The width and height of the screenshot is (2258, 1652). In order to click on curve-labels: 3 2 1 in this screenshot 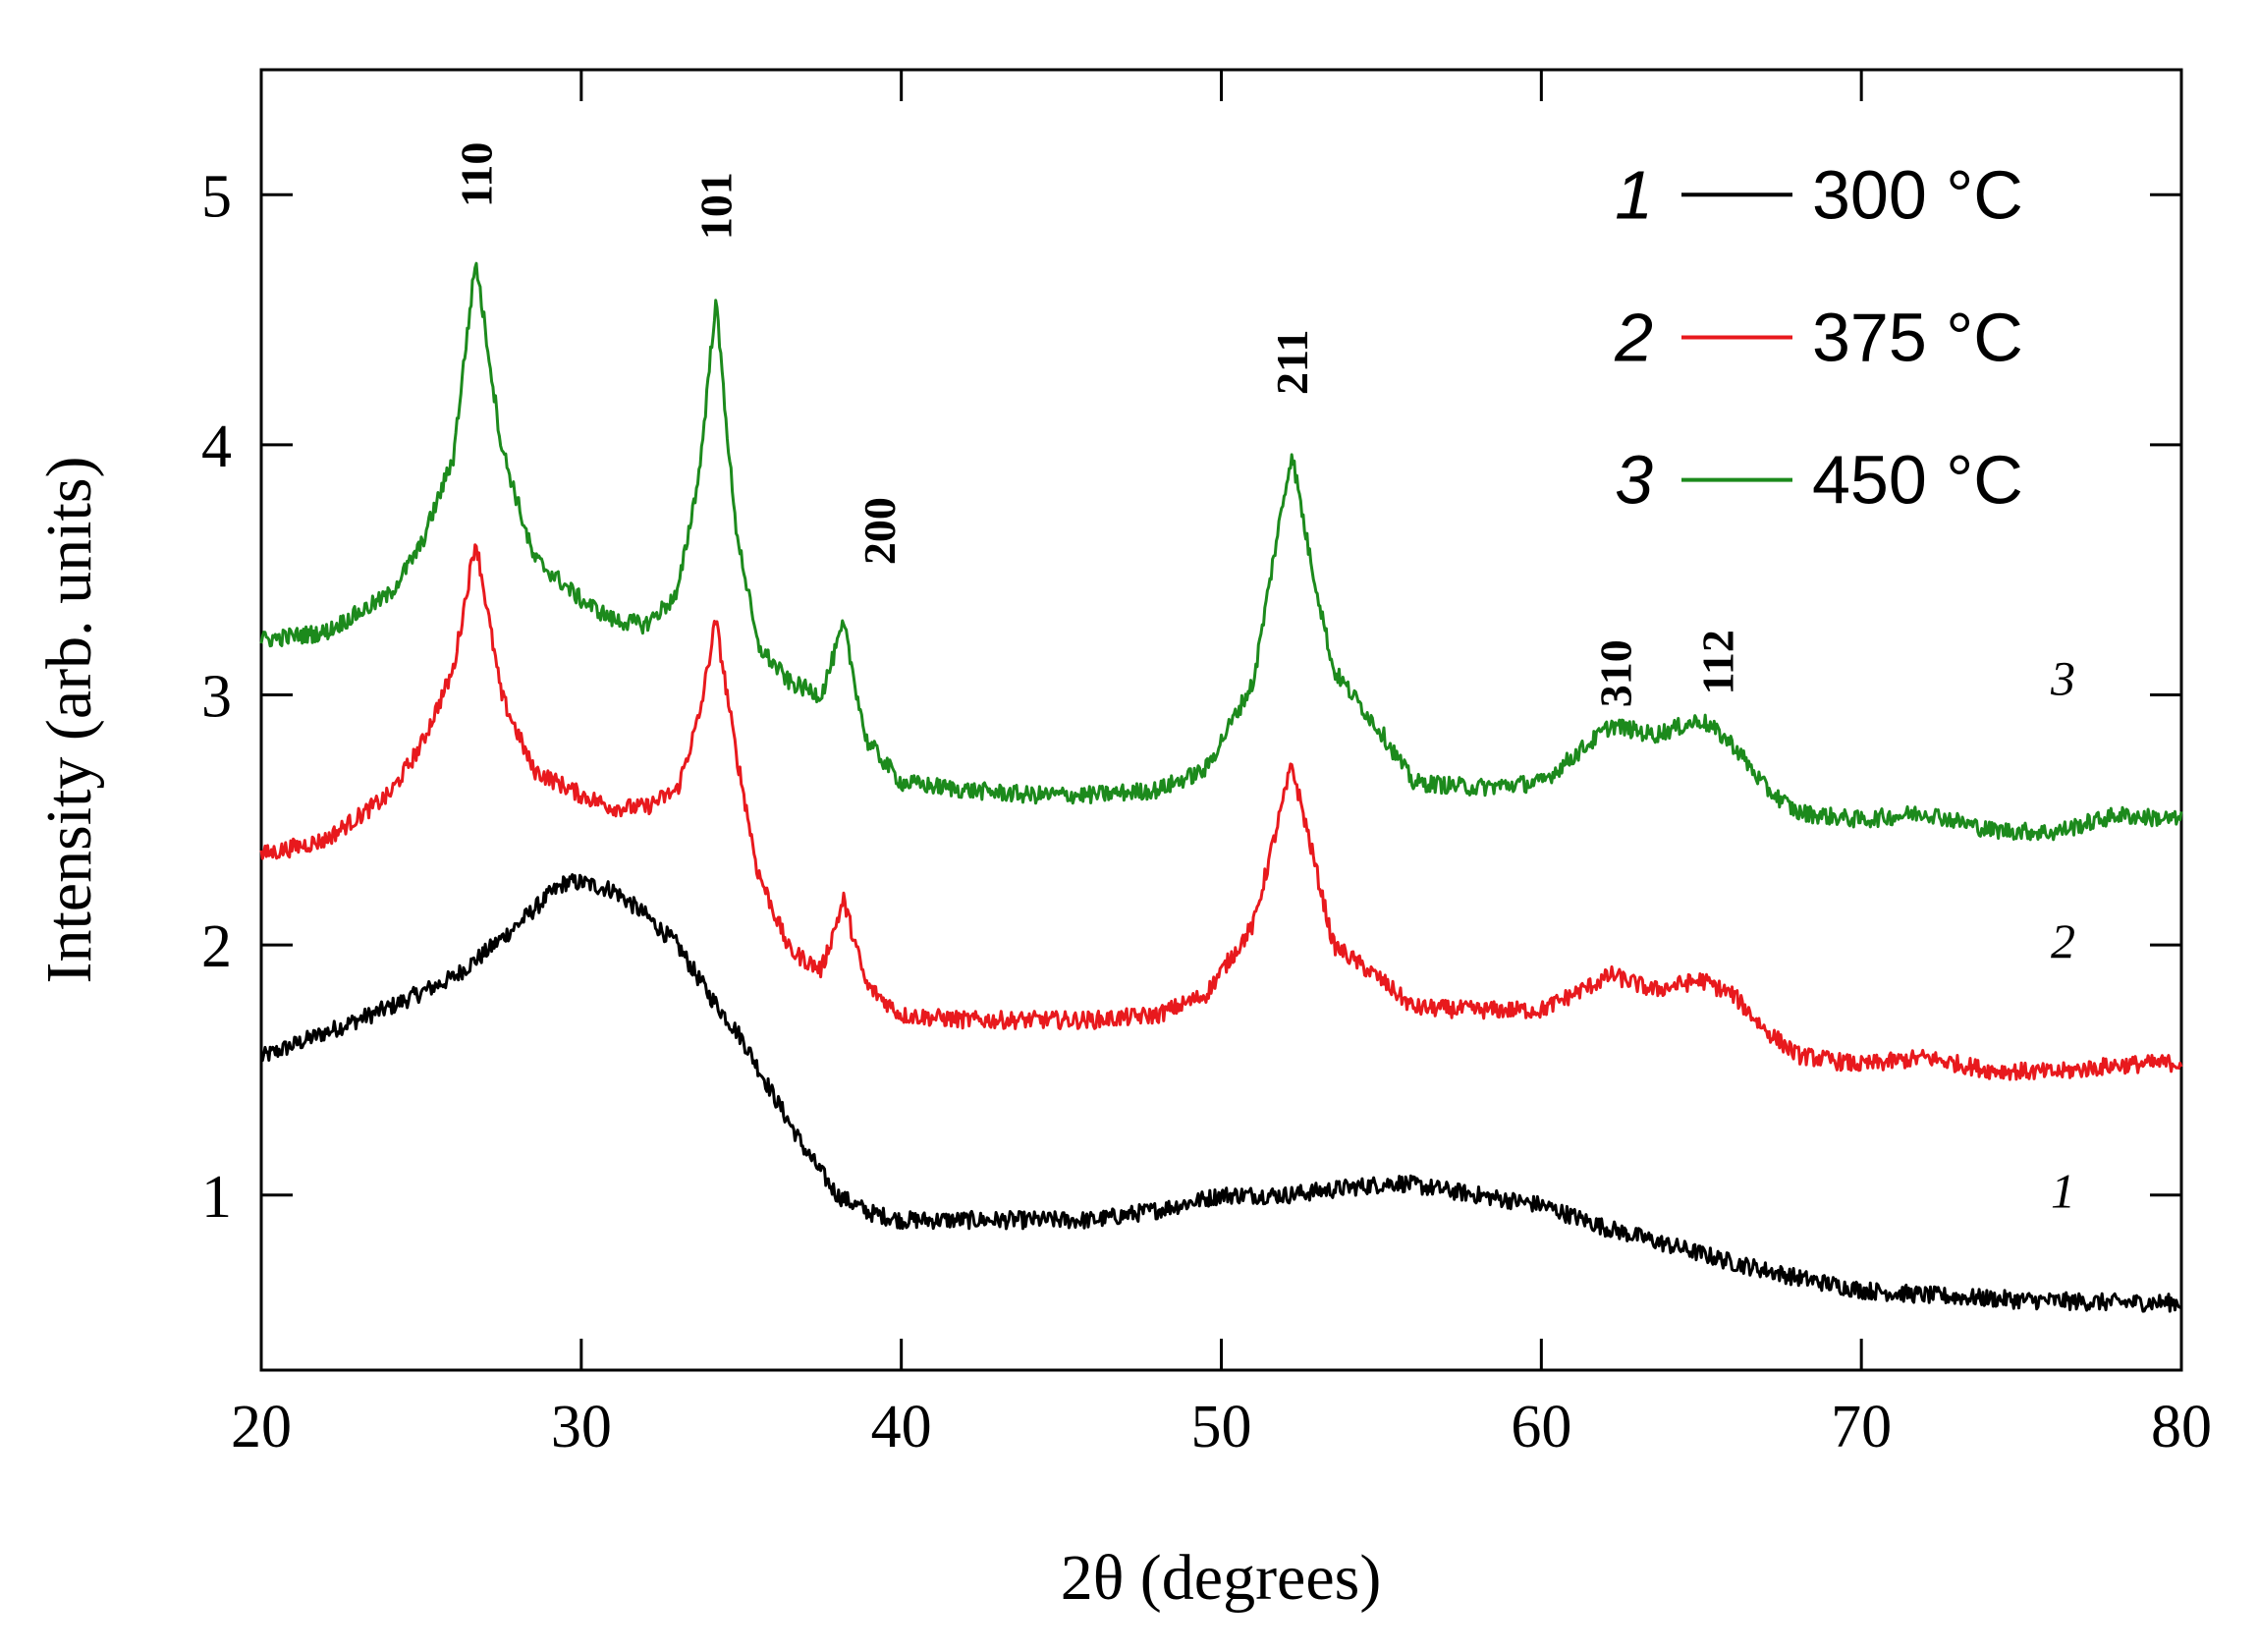, I will do `click(2062, 935)`.